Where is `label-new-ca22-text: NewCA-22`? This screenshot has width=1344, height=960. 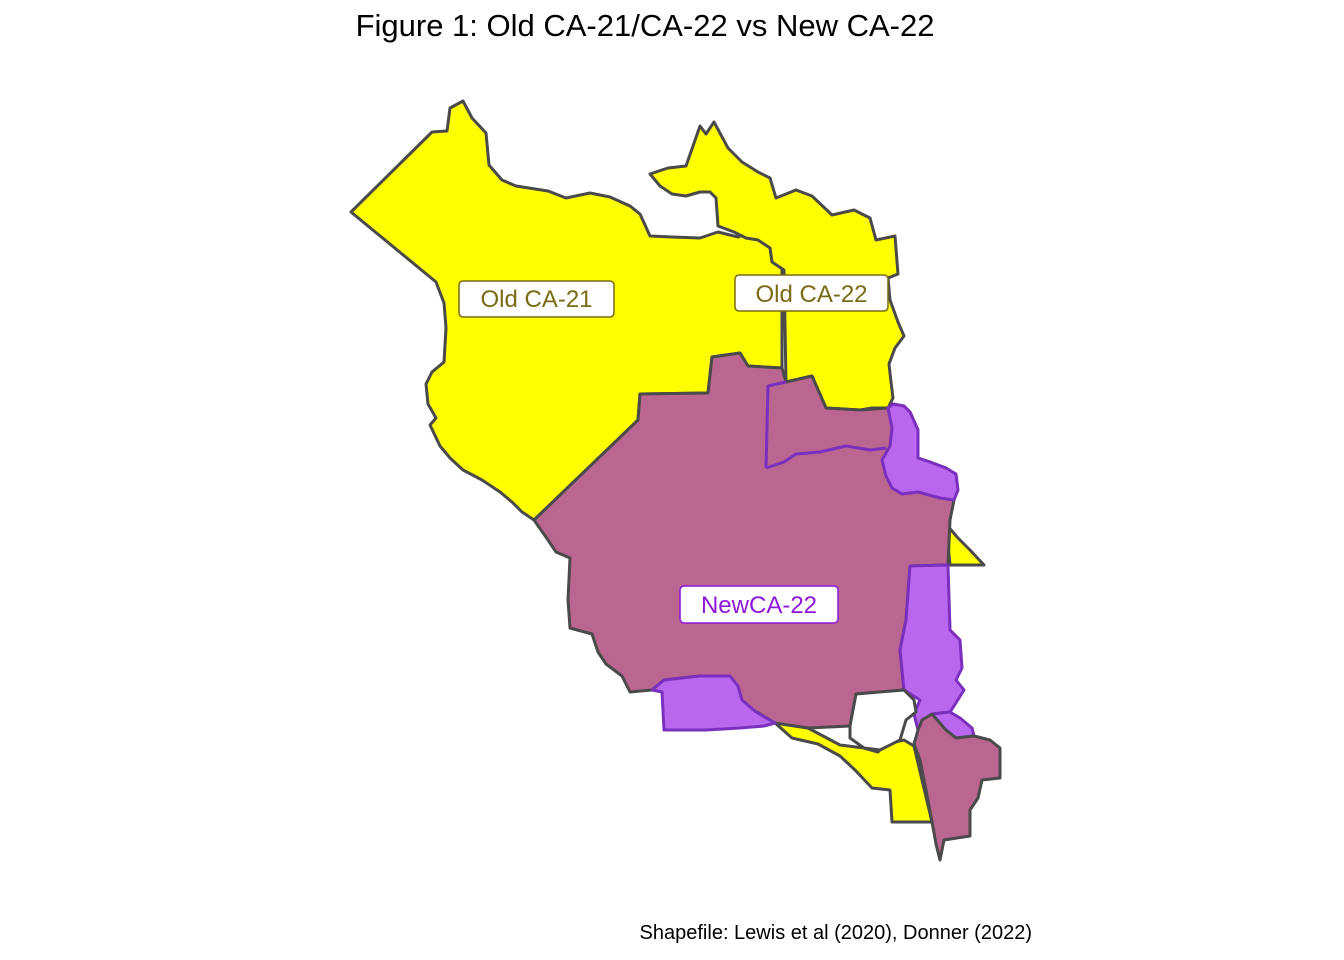 label-new-ca22-text: NewCA-22 is located at coordinates (759, 605).